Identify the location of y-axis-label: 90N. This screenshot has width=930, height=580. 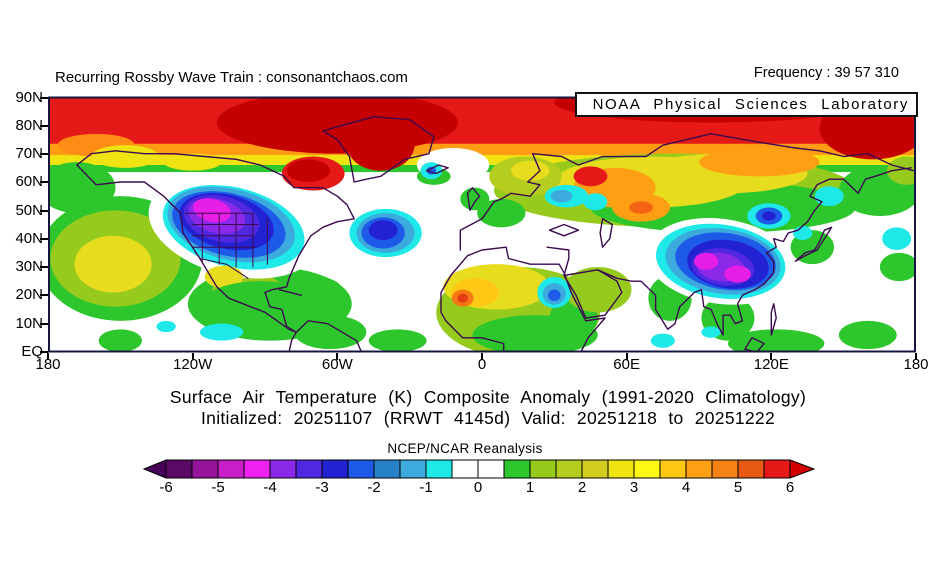
(29, 97).